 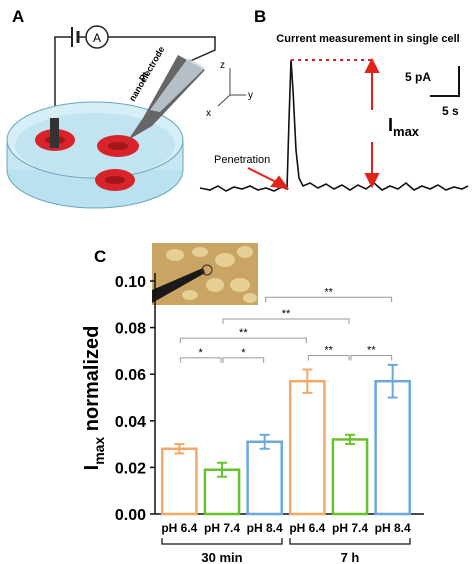 What do you see at coordinates (450, 111) in the screenshot?
I see `scale-label: 5 s` at bounding box center [450, 111].